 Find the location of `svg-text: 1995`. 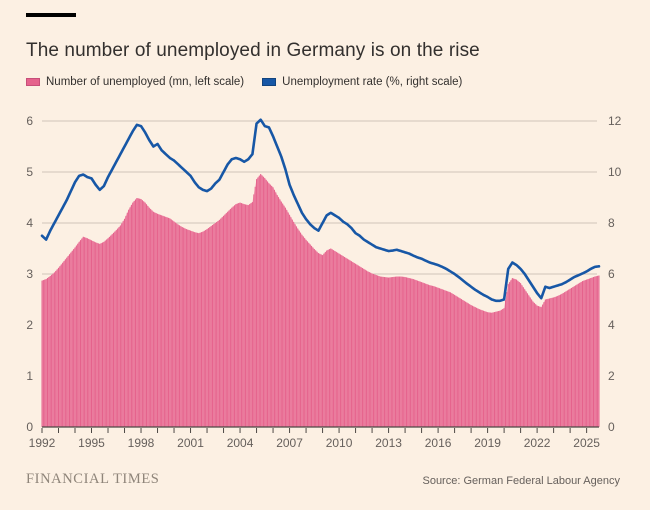

svg-text: 1995 is located at coordinates (91, 443).